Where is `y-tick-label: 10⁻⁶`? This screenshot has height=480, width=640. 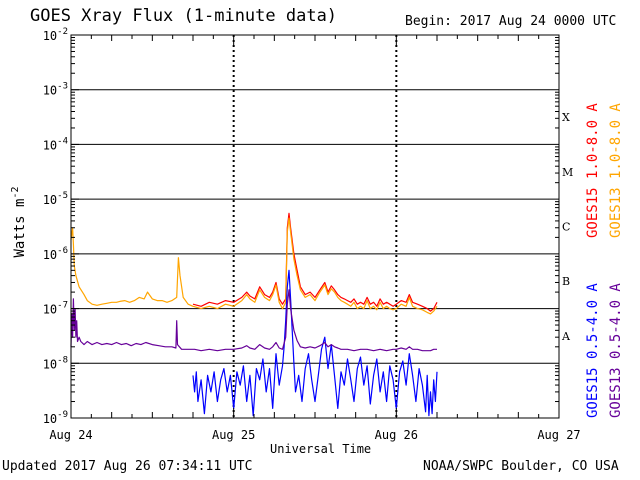 y-tick-label: 10⁻⁶ is located at coordinates (55, 254).